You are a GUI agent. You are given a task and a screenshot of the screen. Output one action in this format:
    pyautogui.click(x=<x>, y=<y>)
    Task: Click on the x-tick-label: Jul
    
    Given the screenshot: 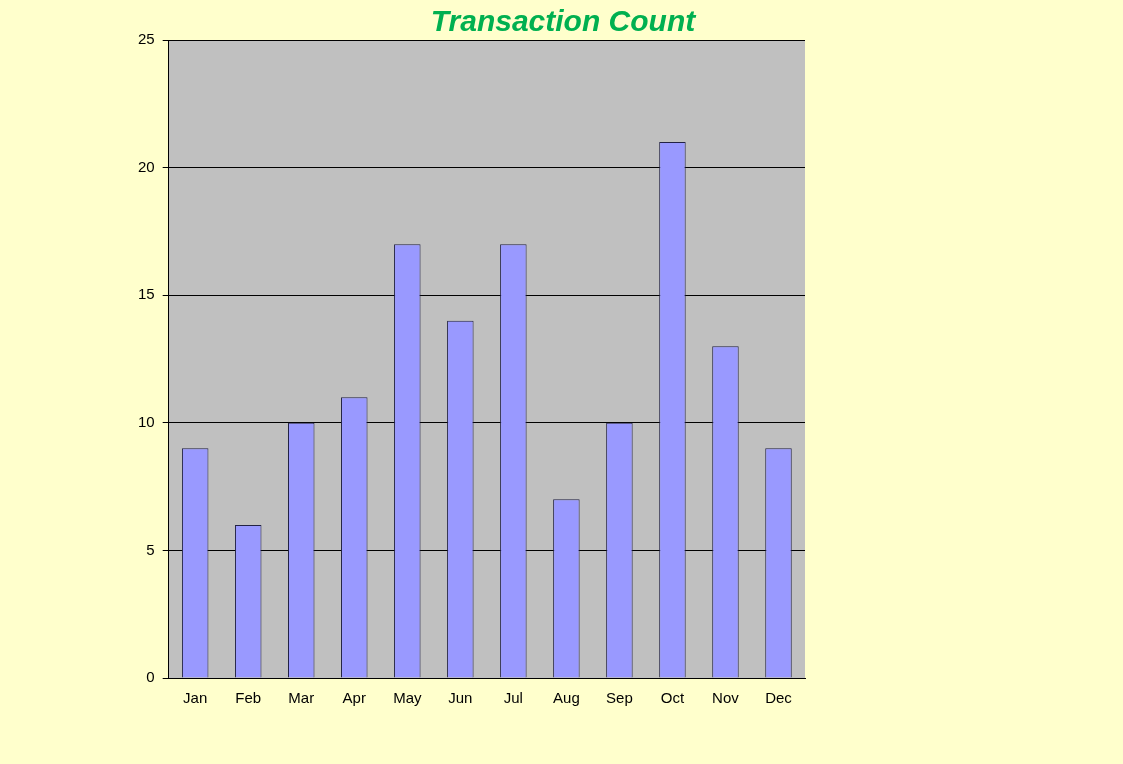 What is the action you would take?
    pyautogui.click(x=513, y=698)
    